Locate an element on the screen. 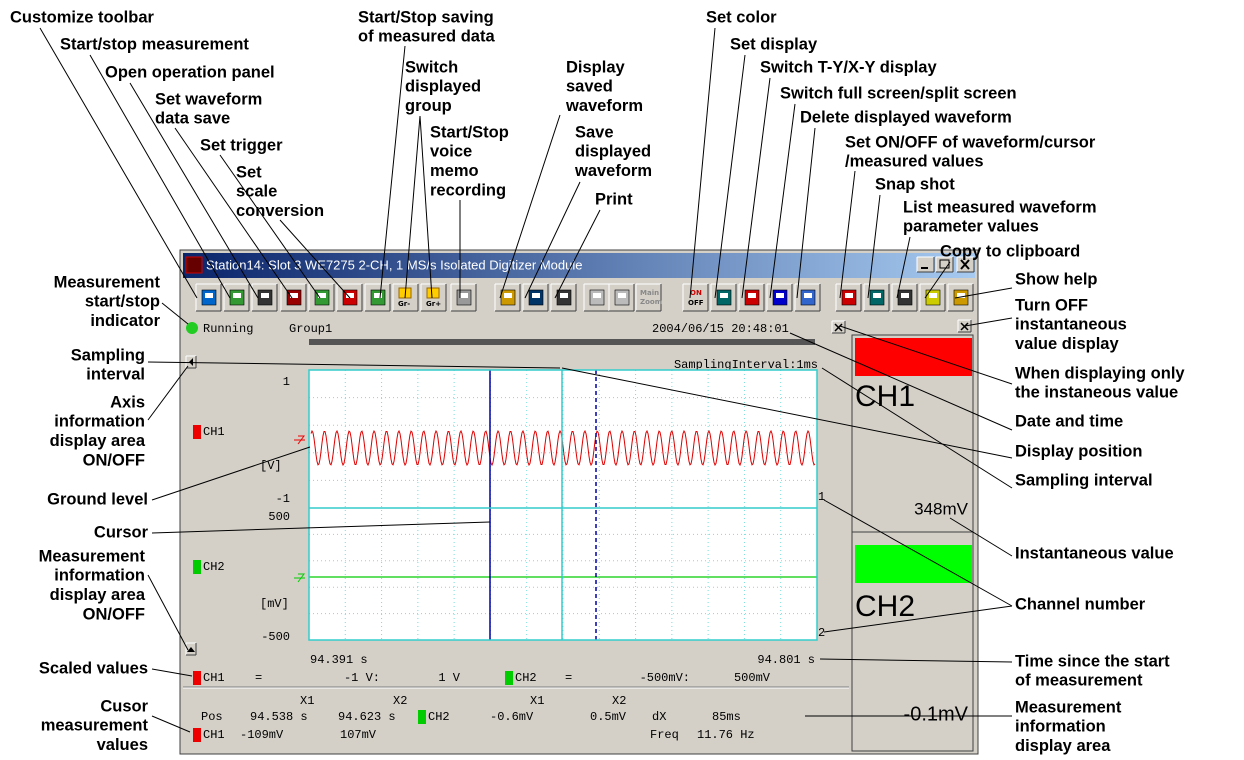 This screenshot has width=1244, height=760. progress-bar is located at coordinates (562, 342).